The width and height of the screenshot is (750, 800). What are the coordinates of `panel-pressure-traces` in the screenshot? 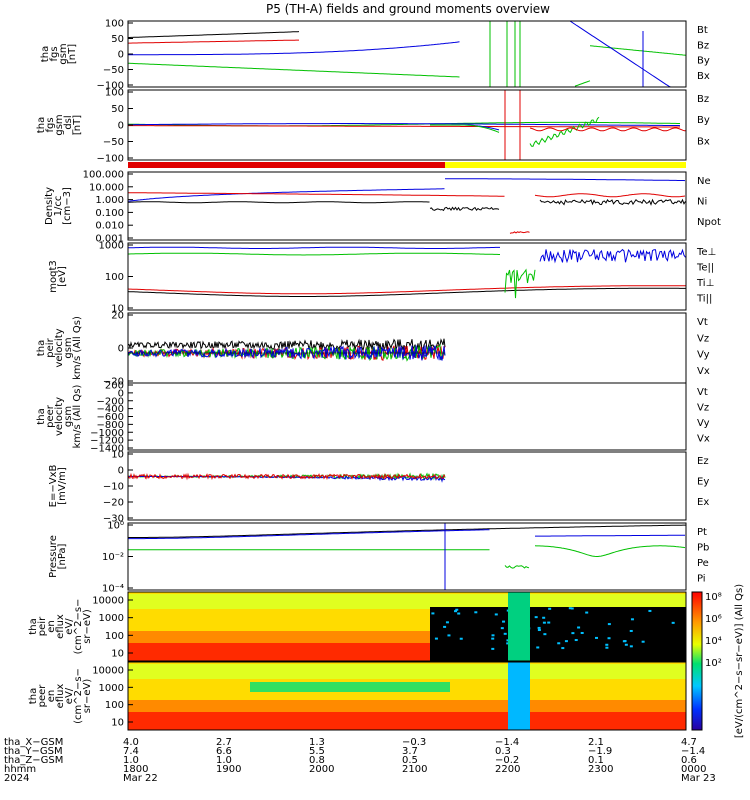 It's located at (407, 556).